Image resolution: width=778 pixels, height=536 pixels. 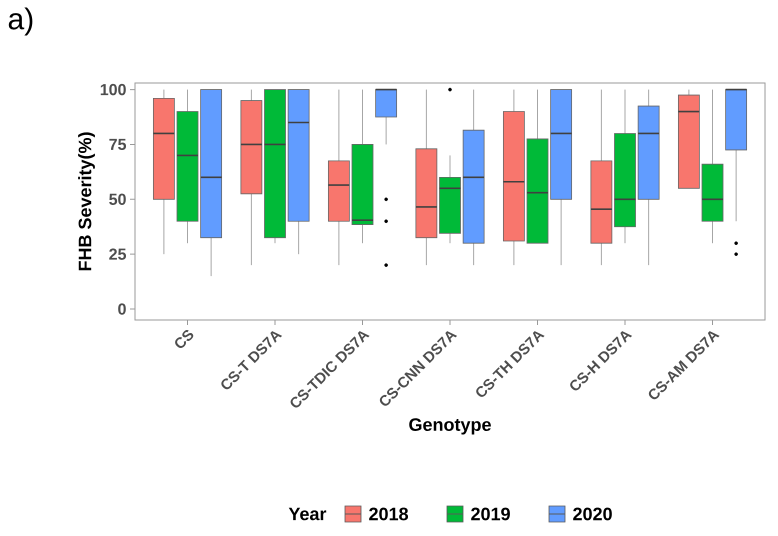 What do you see at coordinates (20, 22) in the screenshot?
I see `text: a)` at bounding box center [20, 22].